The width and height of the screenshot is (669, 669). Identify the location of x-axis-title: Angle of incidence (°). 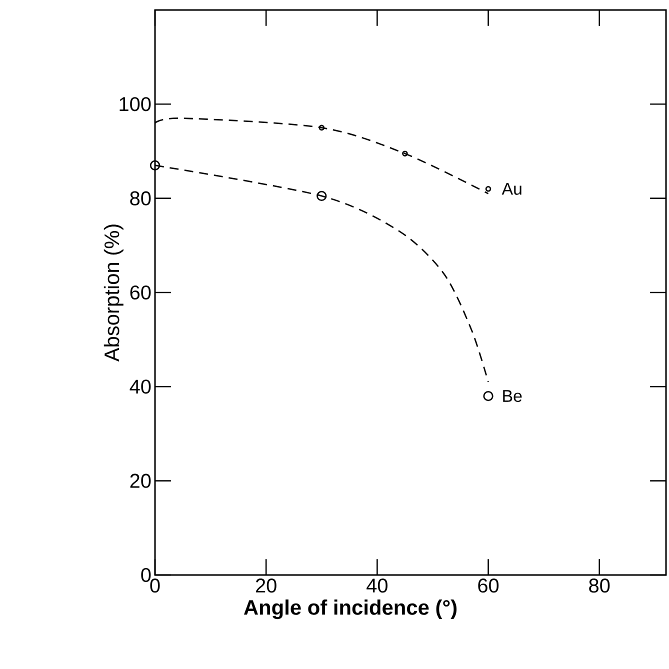
(350, 609).